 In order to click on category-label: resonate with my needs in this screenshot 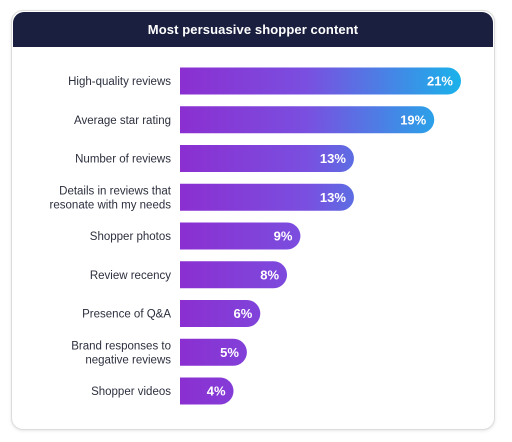, I will do `click(111, 205)`.